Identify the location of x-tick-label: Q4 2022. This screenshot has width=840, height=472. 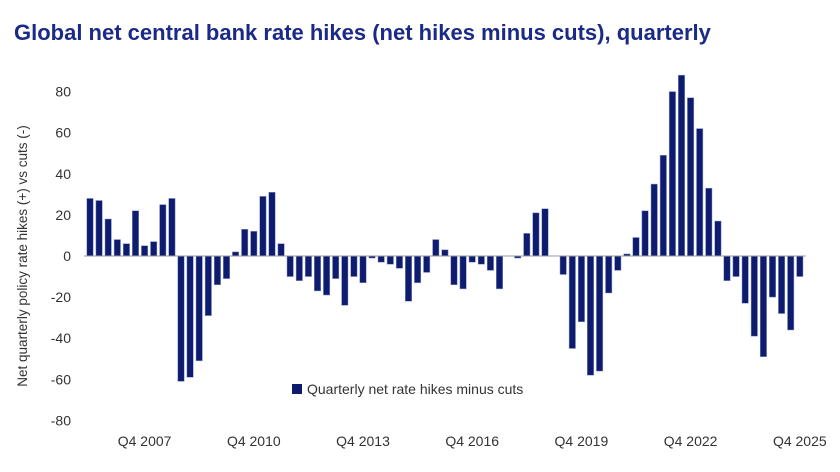
(691, 441).